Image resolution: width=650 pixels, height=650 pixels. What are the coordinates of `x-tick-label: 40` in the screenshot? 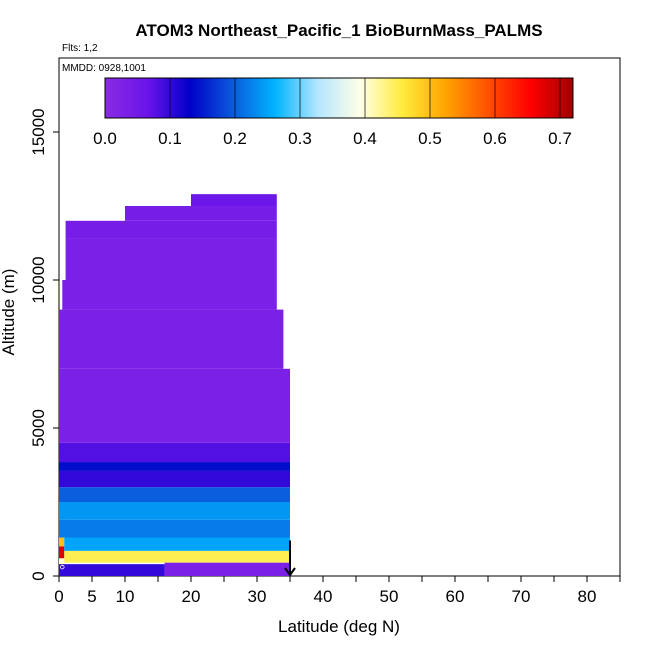 It's located at (323, 596).